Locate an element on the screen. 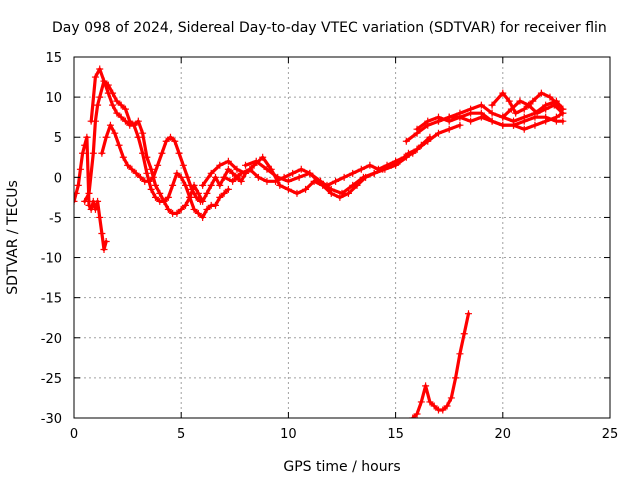 The height and width of the screenshot is (480, 640). series-track-l is located at coordinates (533, 109).